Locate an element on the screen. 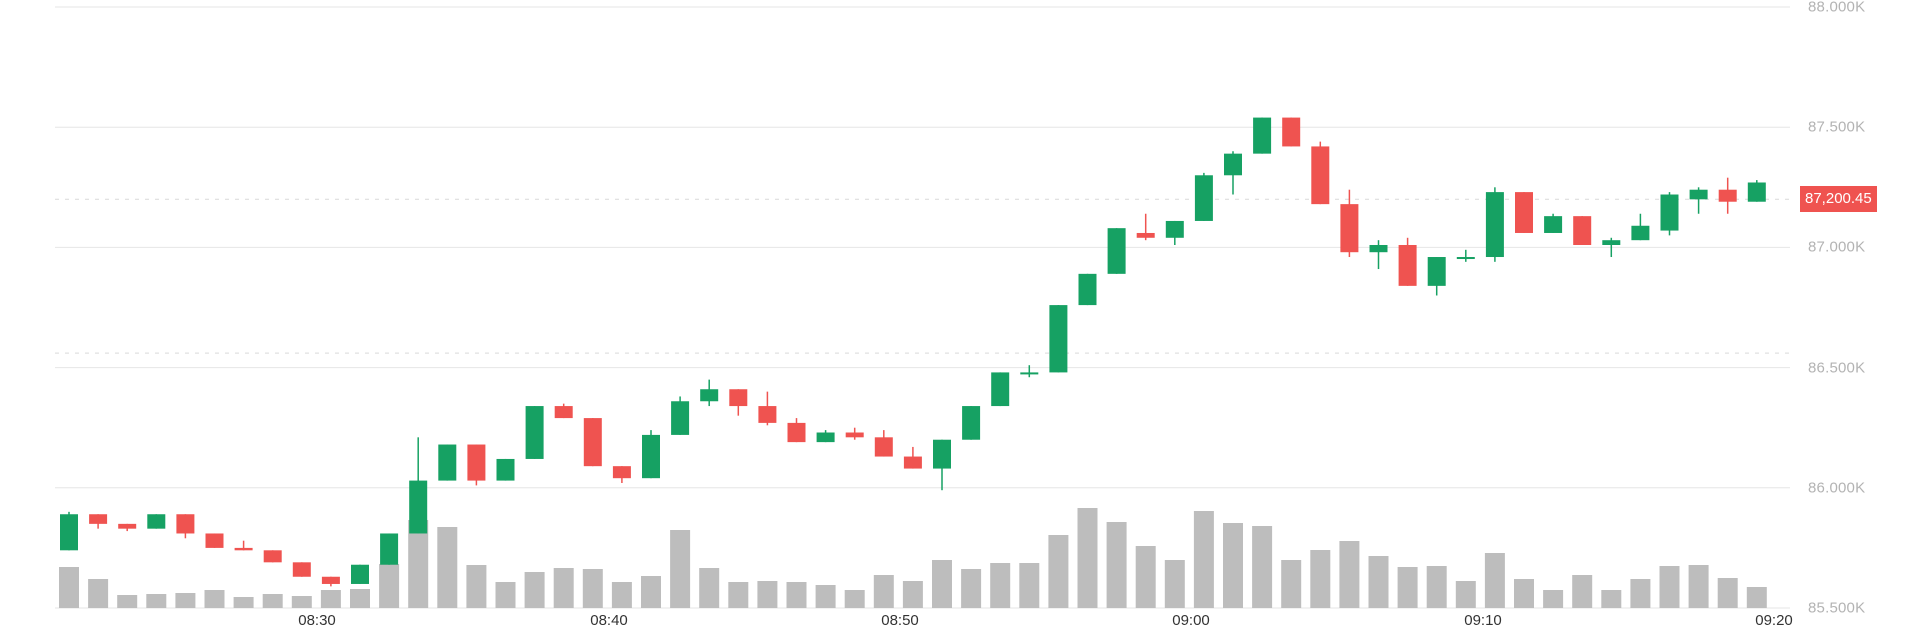 The width and height of the screenshot is (1920, 641). x-tick-label: 09:20 is located at coordinates (1774, 620).